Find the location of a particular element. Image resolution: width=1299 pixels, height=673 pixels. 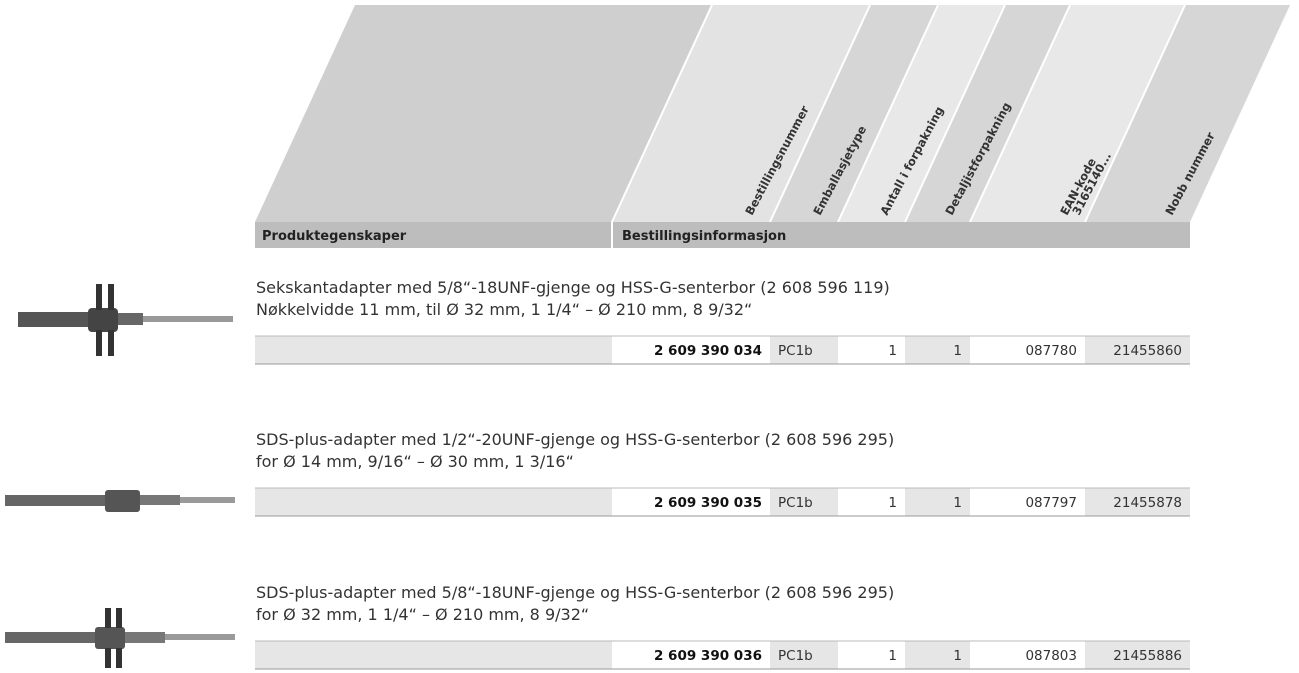

sds-adapter-image is located at coordinates (120, 501).